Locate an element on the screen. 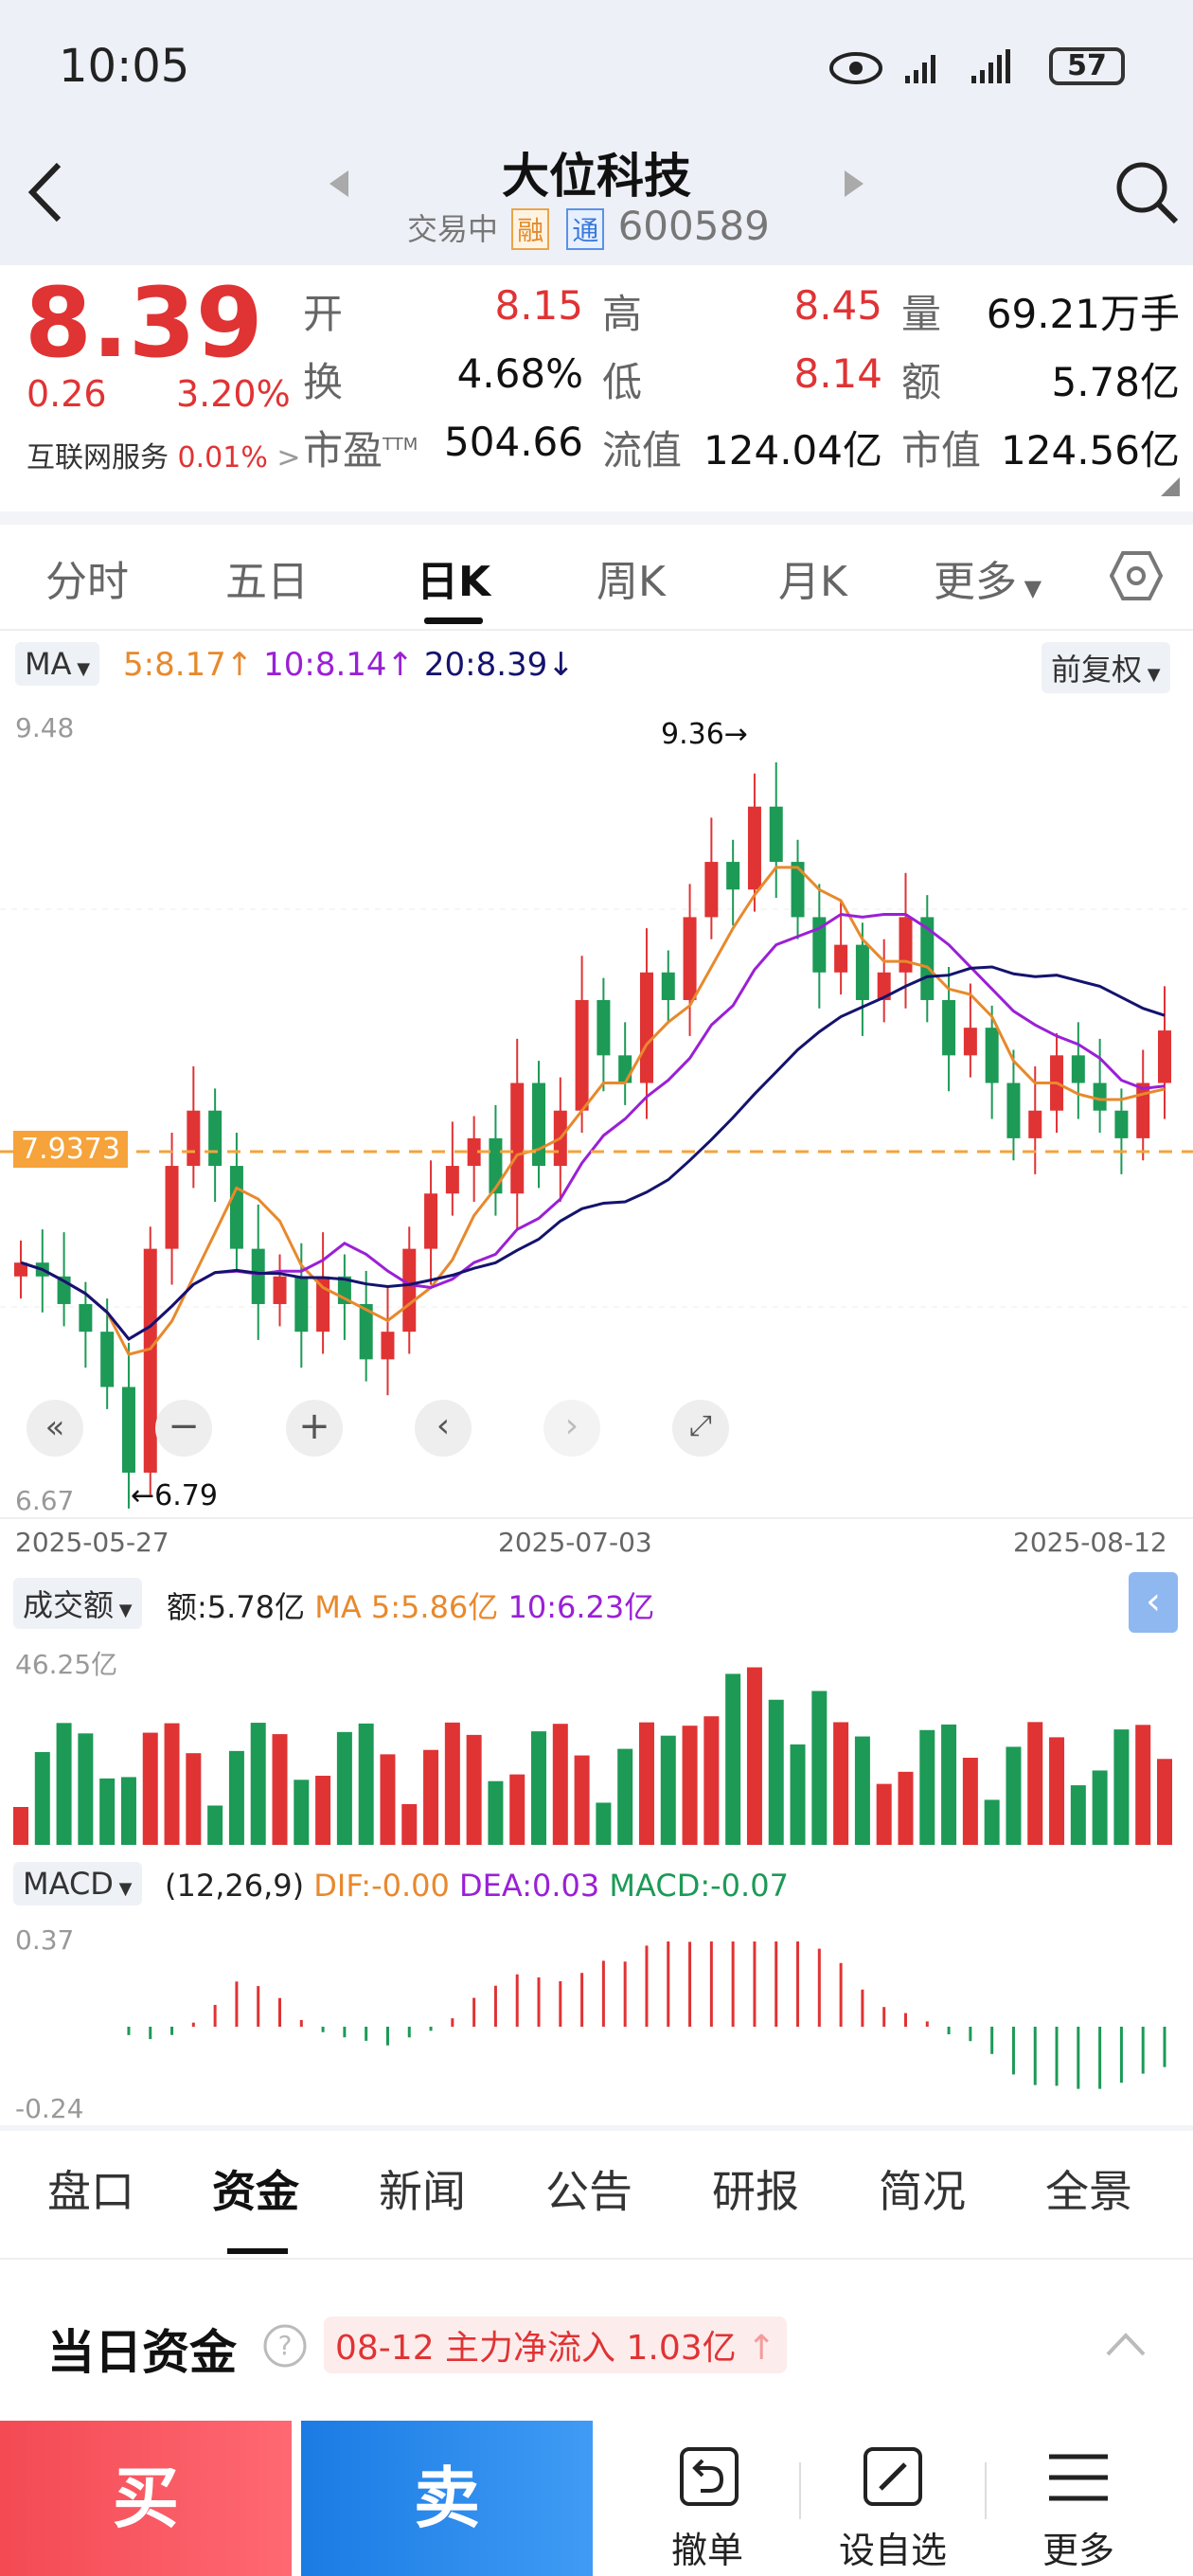 This screenshot has width=1193, height=2576. macd-chart is located at coordinates (596, 2022).